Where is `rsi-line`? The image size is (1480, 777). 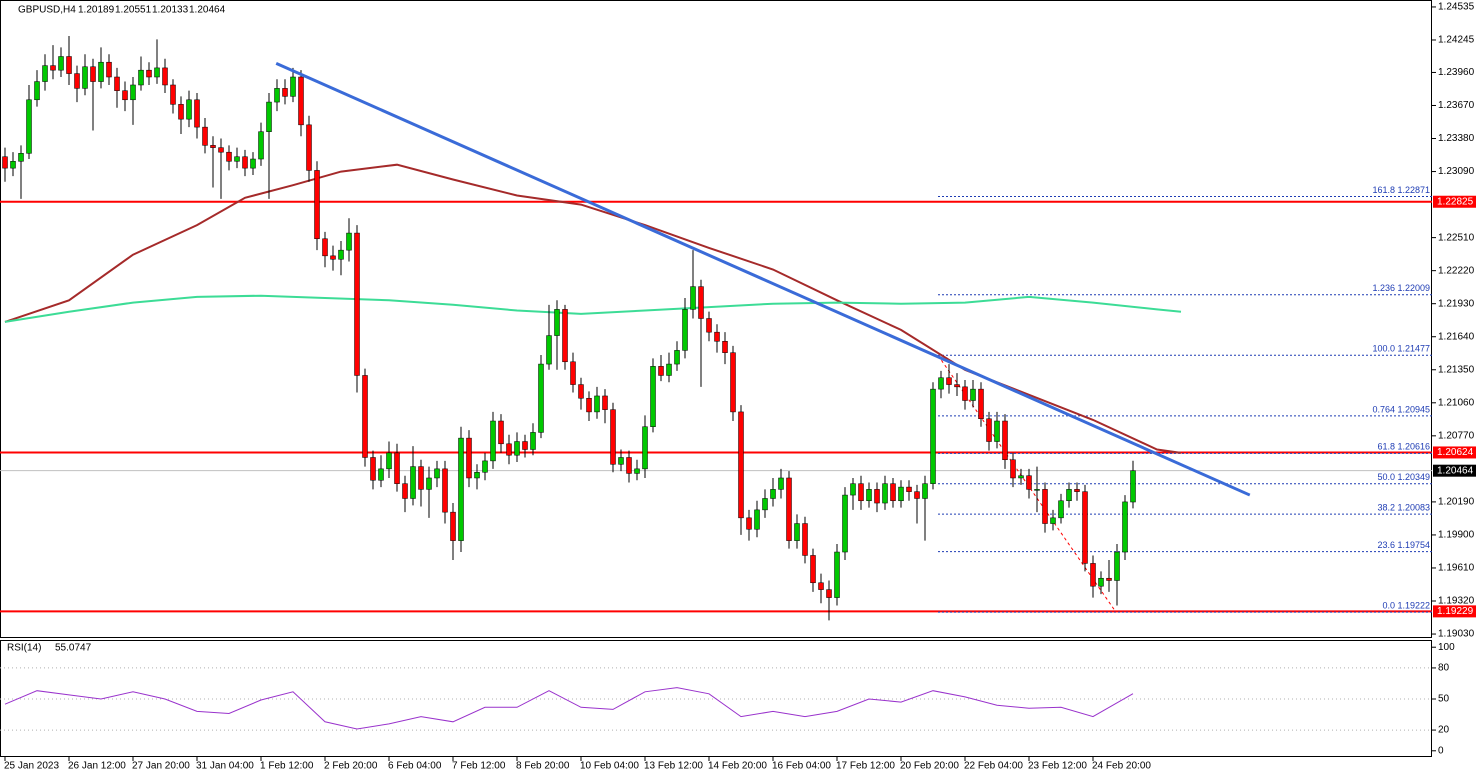
rsi-line is located at coordinates (569, 708).